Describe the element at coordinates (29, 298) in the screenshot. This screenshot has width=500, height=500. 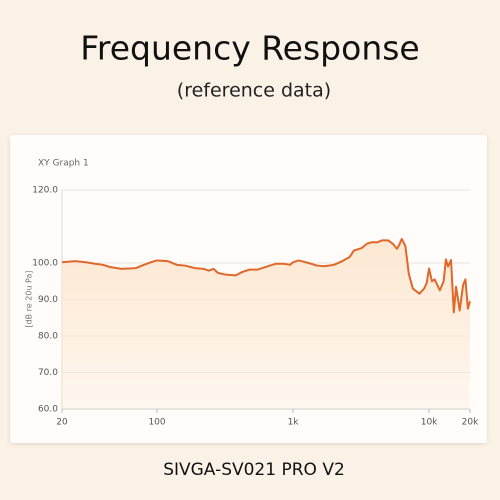
I see `y-axis-label: [dB re 20u Pa]` at that location.